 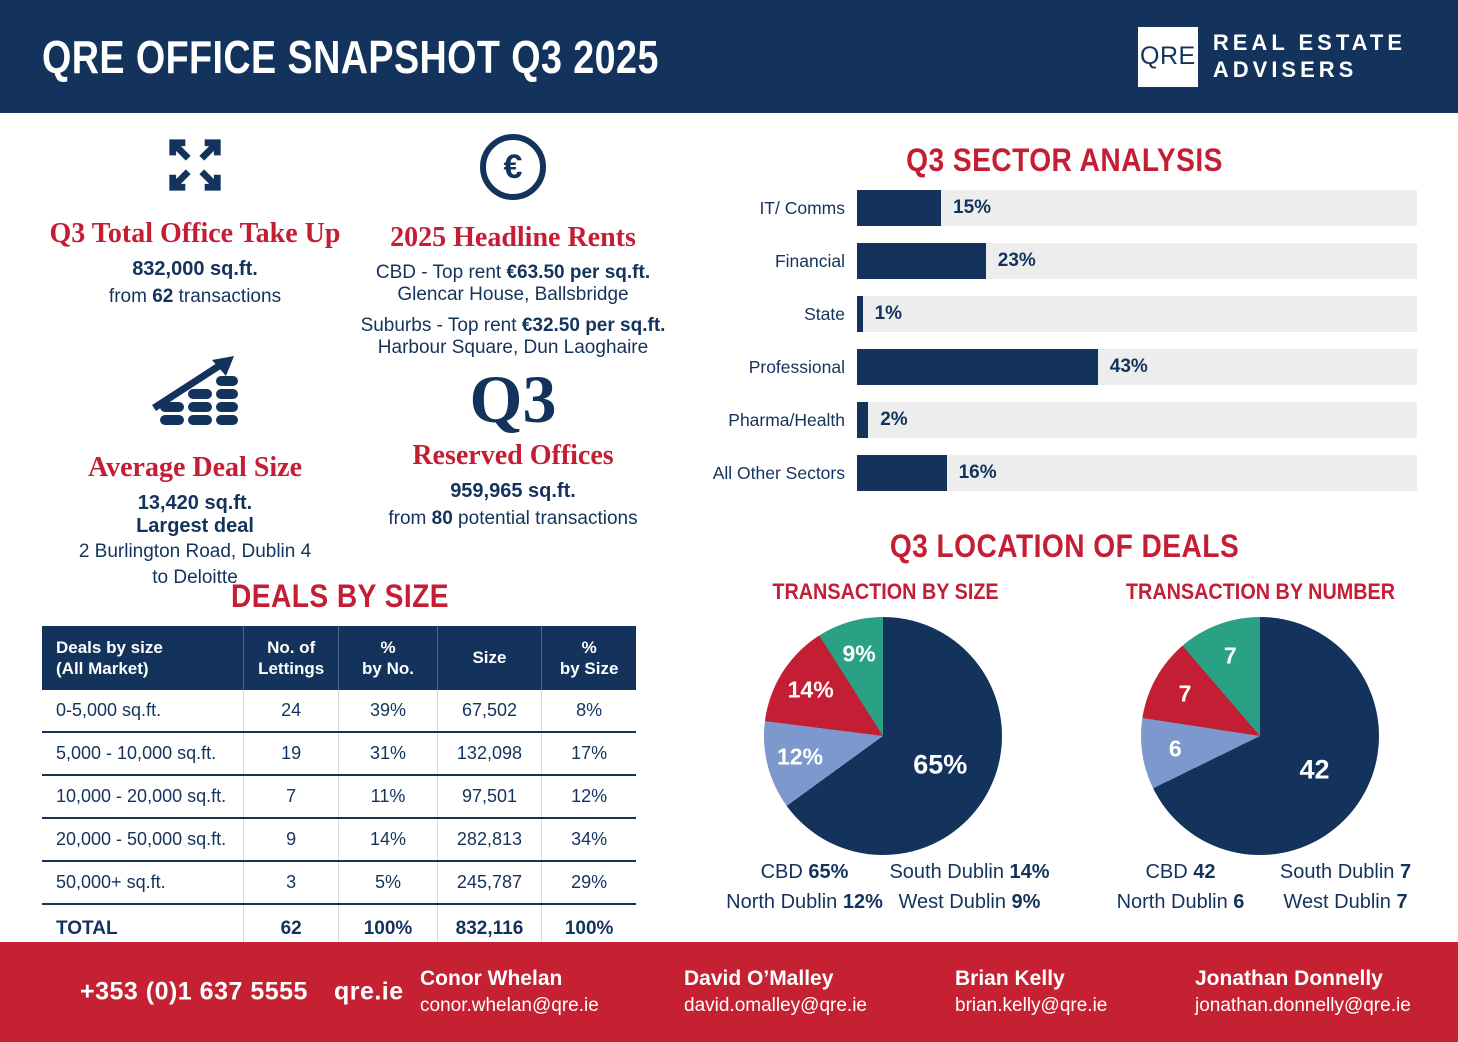 I want to click on take-up-sub-count: 62, so click(x=163, y=296).